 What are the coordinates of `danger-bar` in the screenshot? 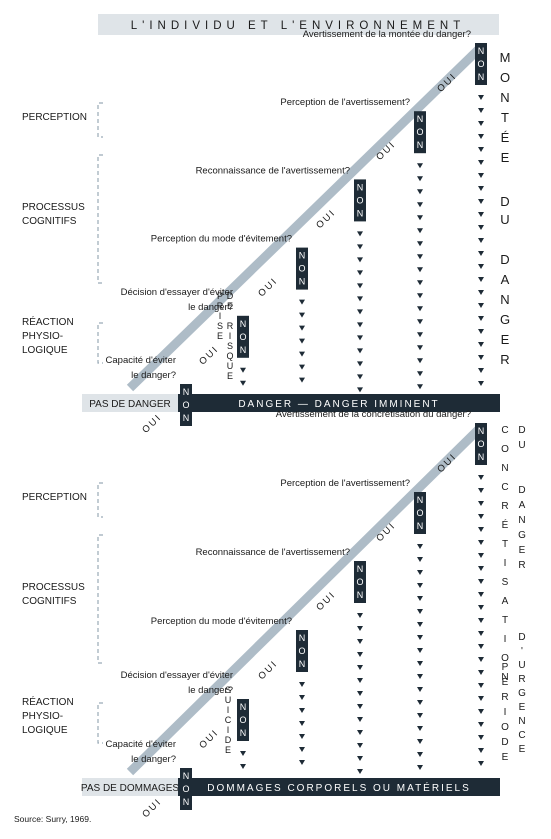 It's located at (339, 787).